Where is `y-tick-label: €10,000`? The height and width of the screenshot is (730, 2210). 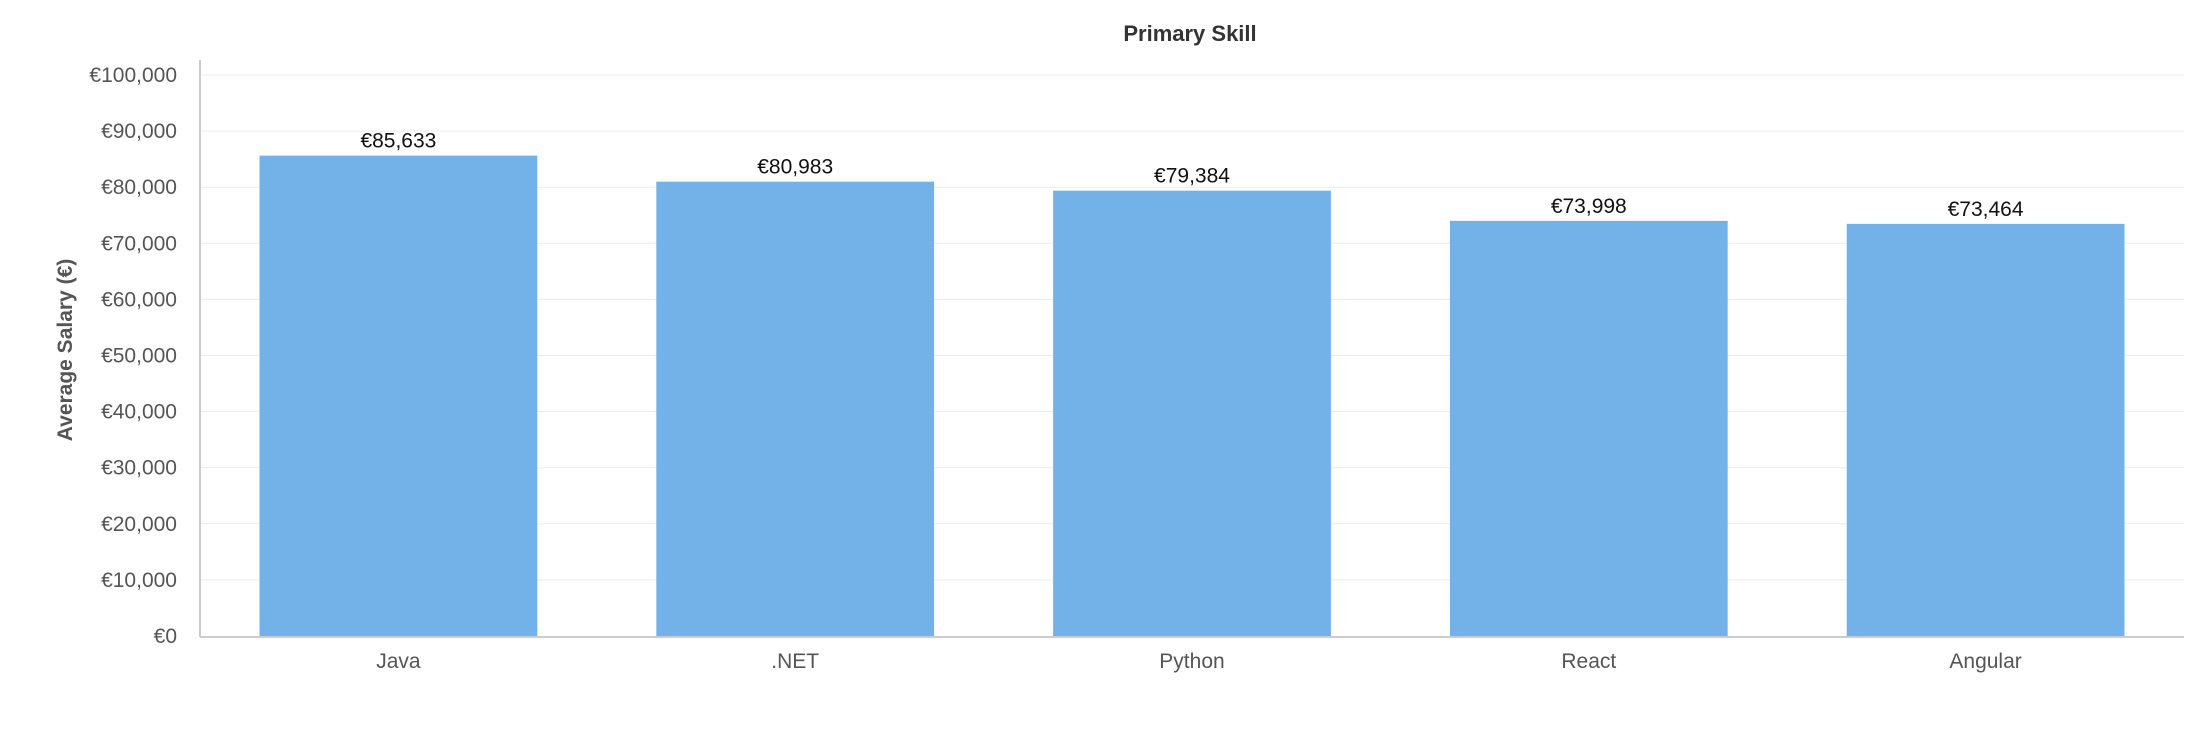 y-tick-label: €10,000 is located at coordinates (139, 580).